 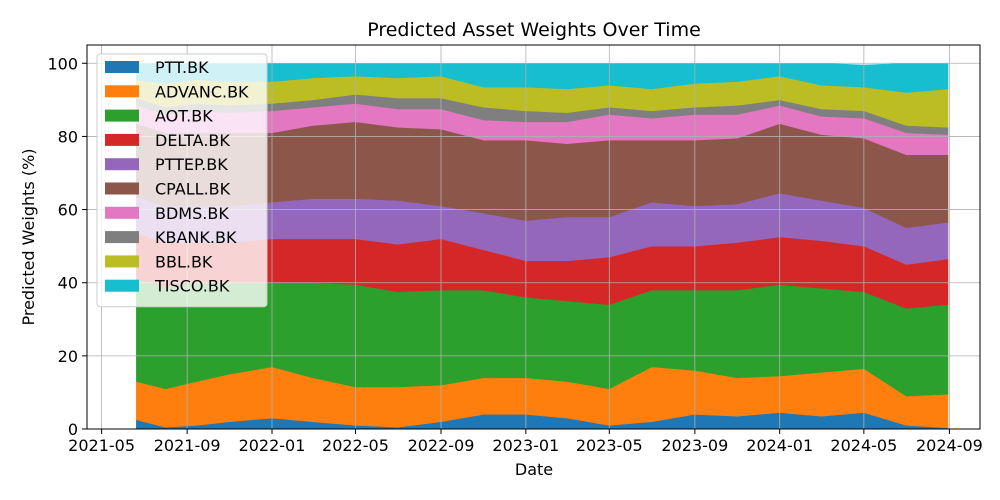 What do you see at coordinates (122, 237) in the screenshot?
I see `legend-swatch-kbank-bk` at bounding box center [122, 237].